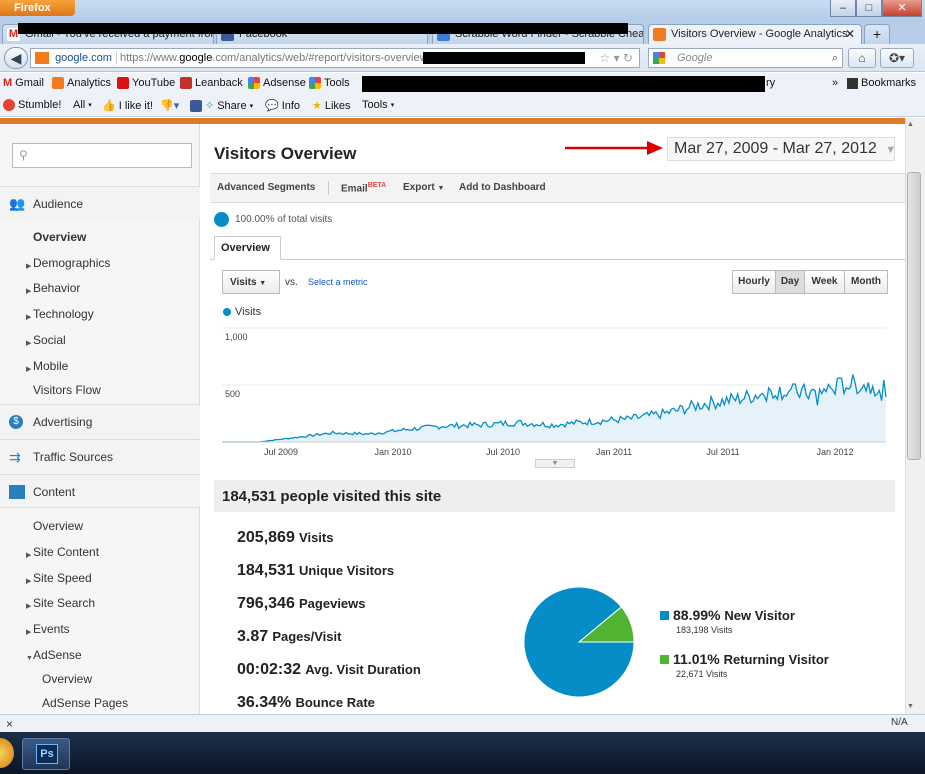  What do you see at coordinates (782, 149) in the screenshot?
I see `date-range-picker: Mar 27, 2009 - Mar 27, 2012 ▼` at bounding box center [782, 149].